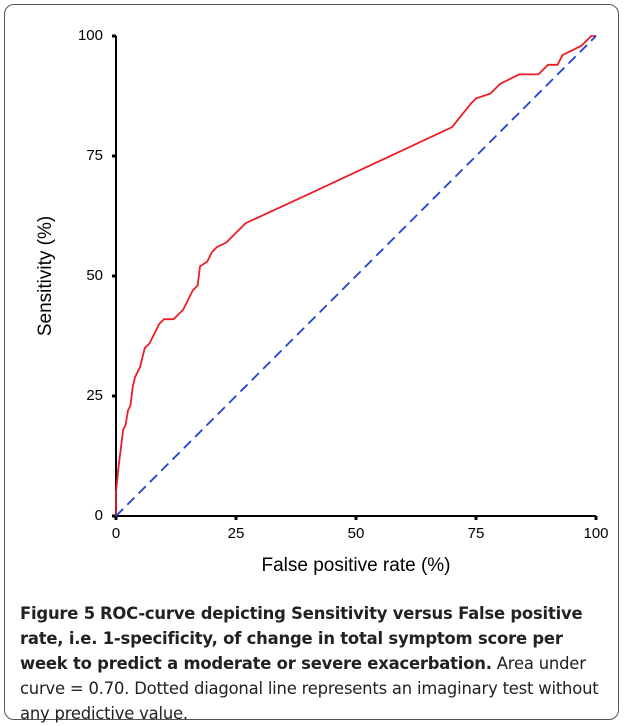 The image size is (625, 726). Describe the element at coordinates (57, 613) in the screenshot. I see `caption-label: Figure 5` at that location.